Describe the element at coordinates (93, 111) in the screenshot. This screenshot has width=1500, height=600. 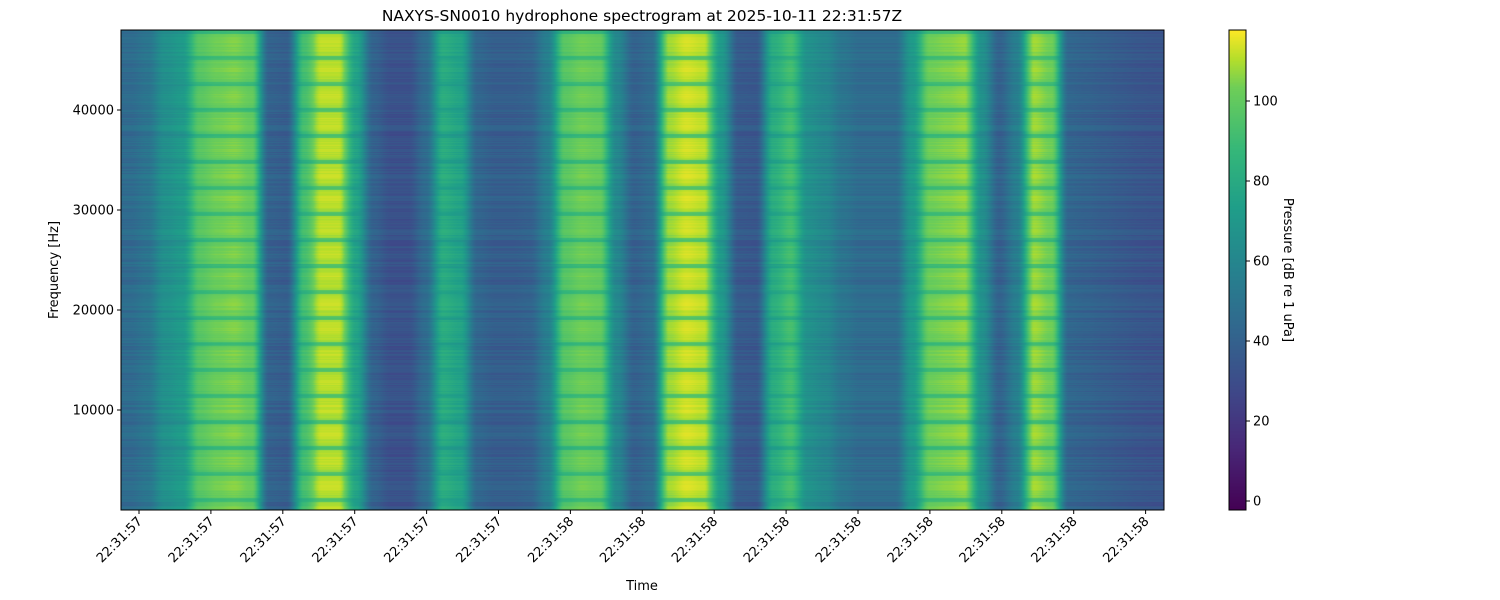
I see `y-tick-label: 40000` at that location.